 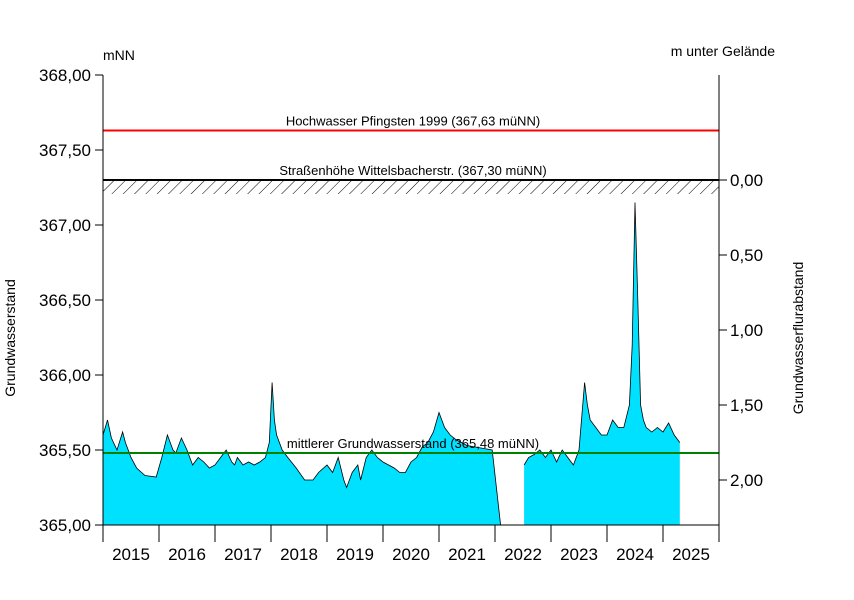 What do you see at coordinates (413, 121) in the screenshot?
I see `flood-1999-line-label: Hochwasser Pfingsten 1999 (367,63 müNN)` at bounding box center [413, 121].